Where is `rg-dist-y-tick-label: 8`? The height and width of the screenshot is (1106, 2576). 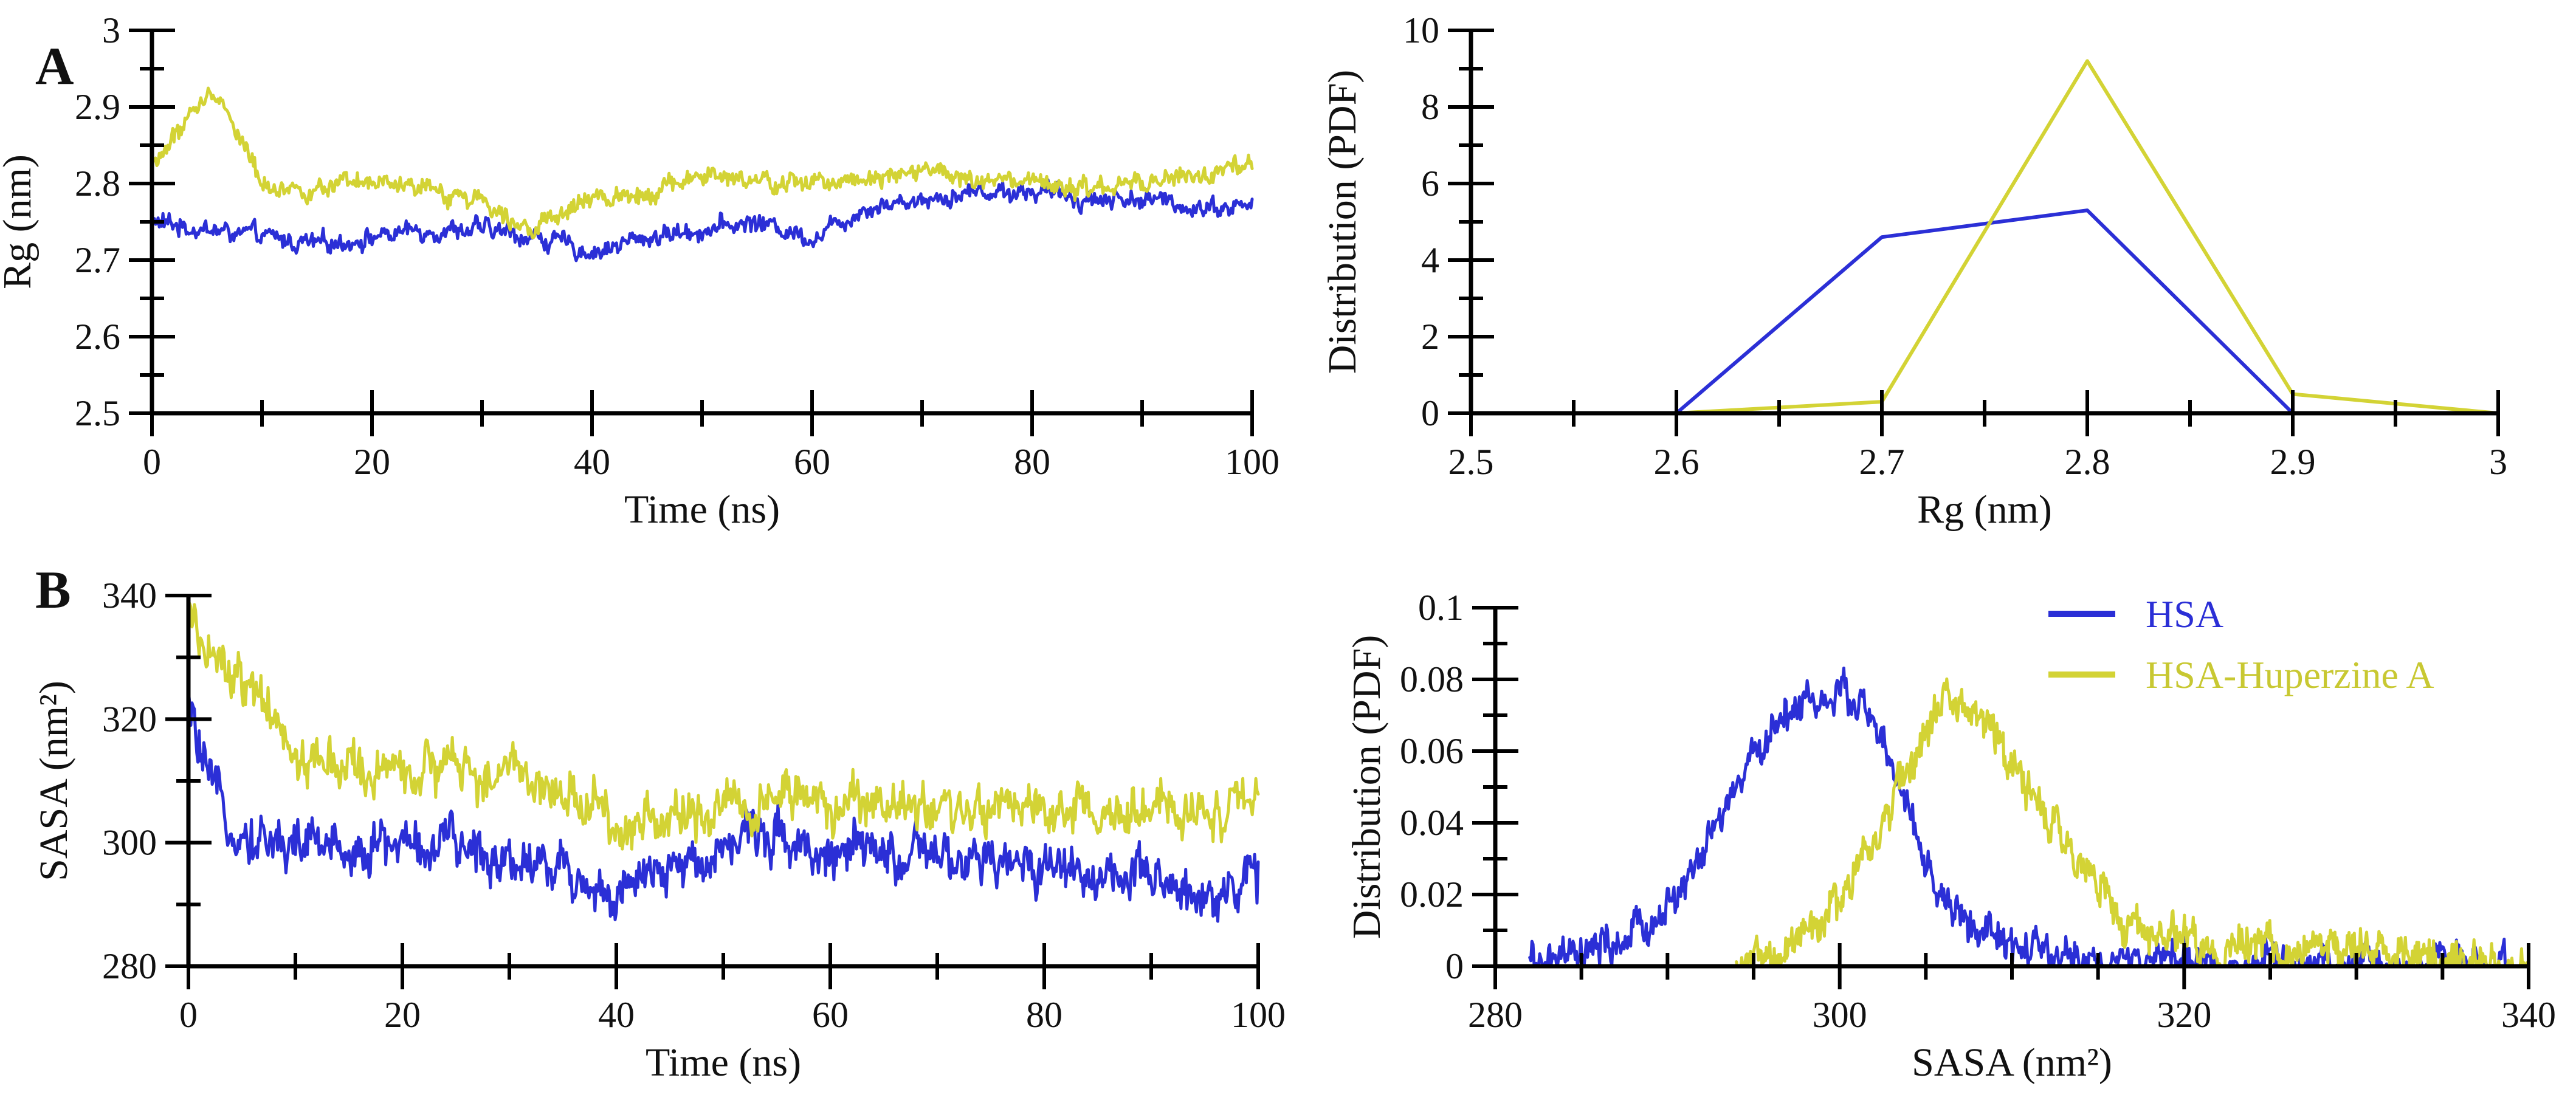
rg-dist-y-tick-label: 8 is located at coordinates (1430, 107).